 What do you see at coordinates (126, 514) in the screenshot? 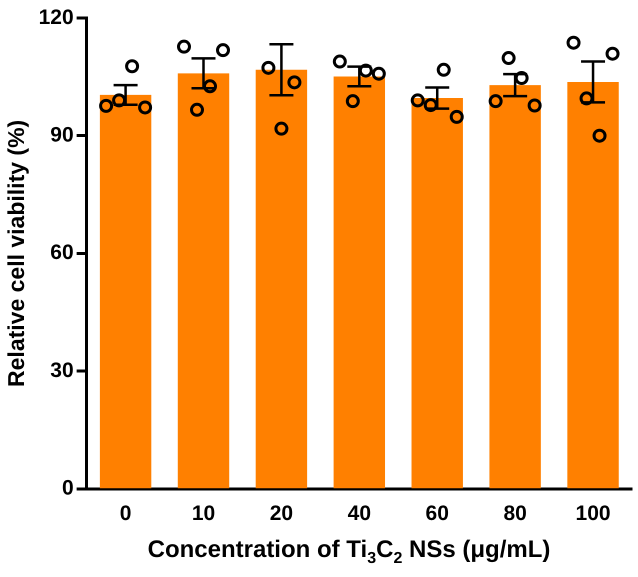
I see `x-tick-label: 0` at bounding box center [126, 514].